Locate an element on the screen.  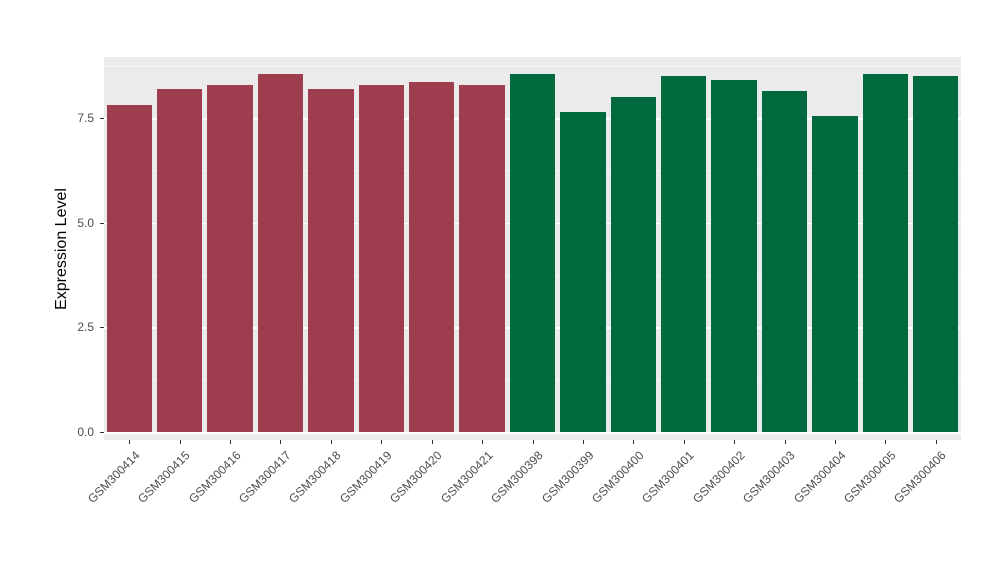
x-tick-label-GSM300398: GSM300398 is located at coordinates (517, 477).